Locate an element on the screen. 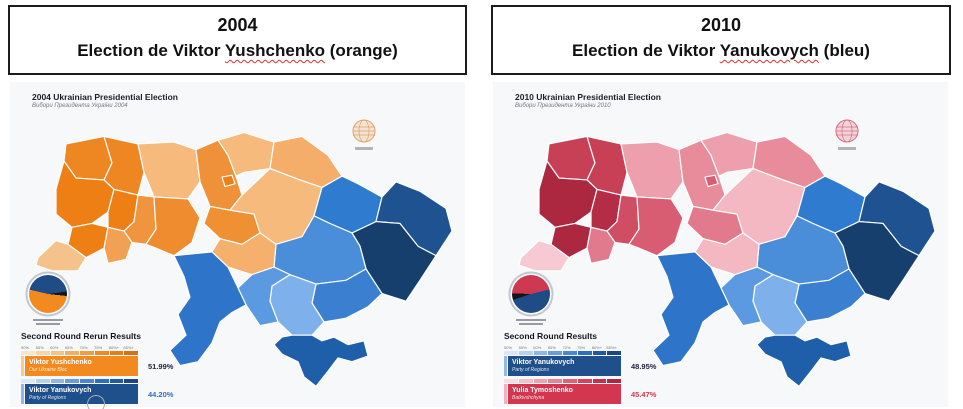 This screenshot has height=409, width=963. title-line-2004: Election de Viktor Yushchenko (orange) is located at coordinates (237, 51).